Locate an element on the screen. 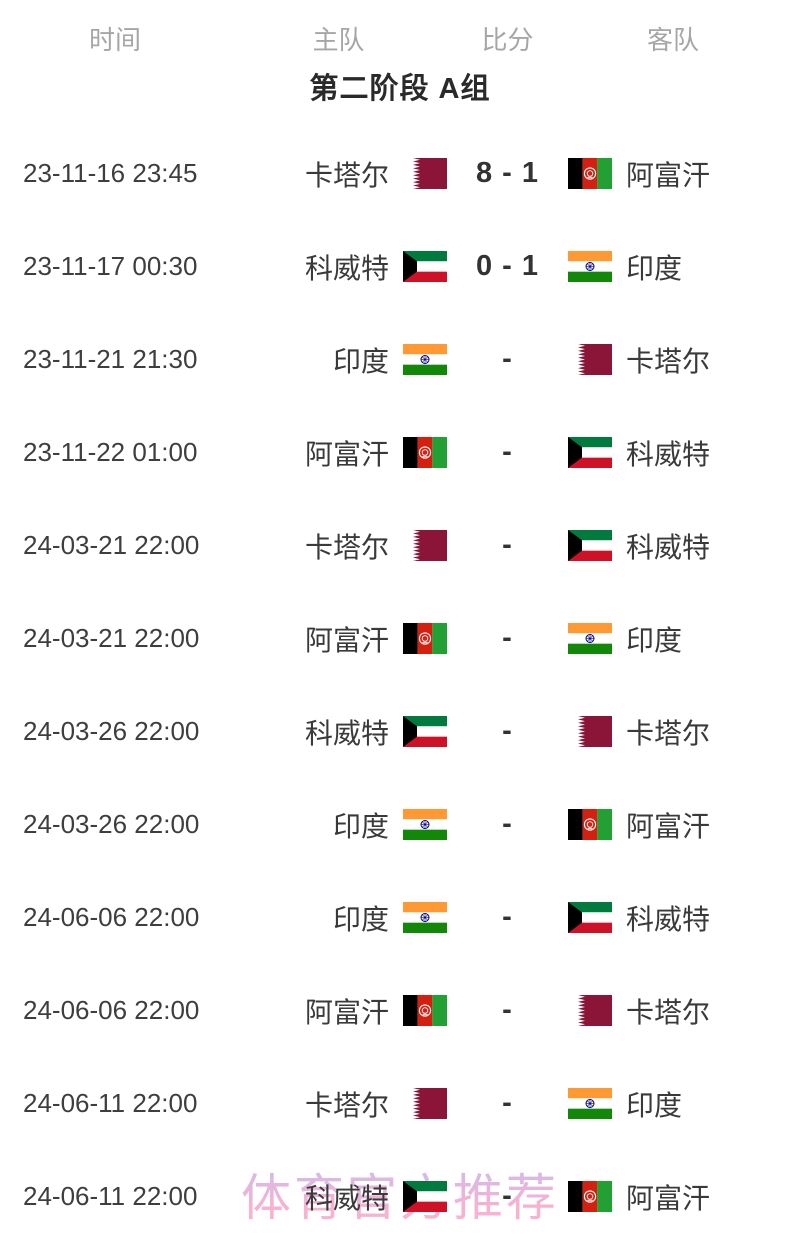  column-header-home: 主队 is located at coordinates (338, 40).